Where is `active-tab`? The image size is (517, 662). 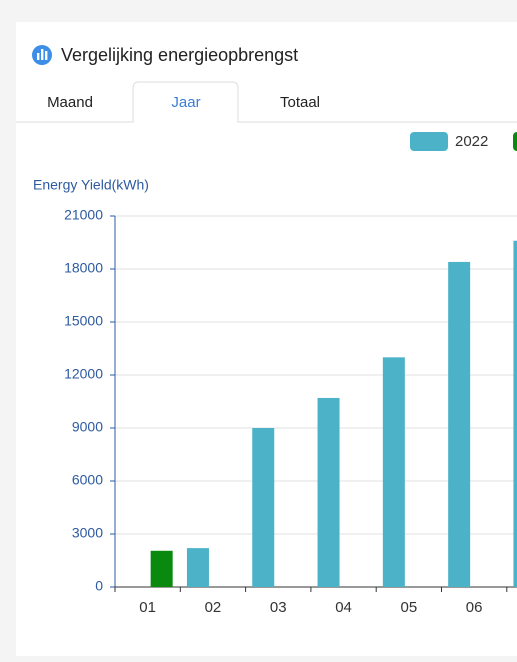
active-tab is located at coordinates (185, 101).